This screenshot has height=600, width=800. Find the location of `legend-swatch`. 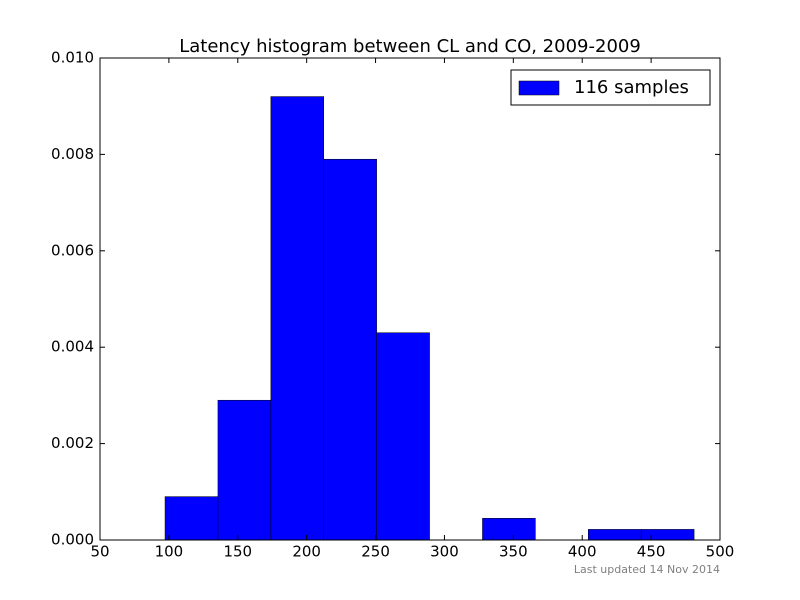

legend-swatch is located at coordinates (539, 88).